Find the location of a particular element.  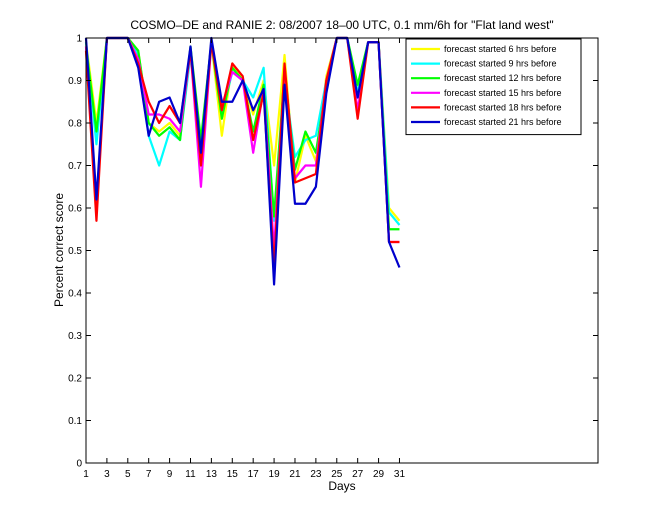

x-tick-label: 5 is located at coordinates (128, 474).